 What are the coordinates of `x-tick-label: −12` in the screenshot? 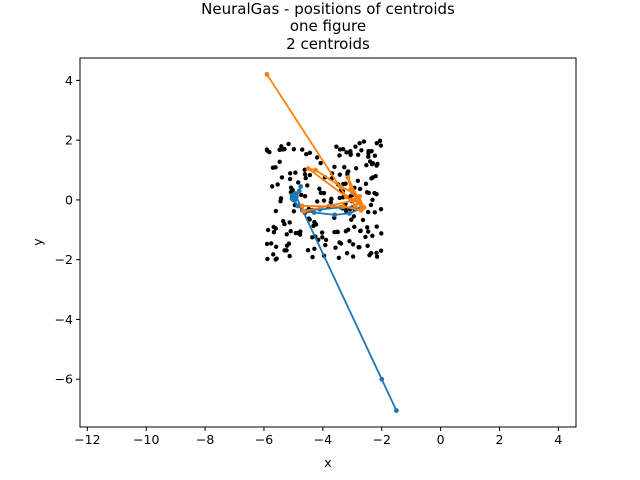 It's located at (87, 439).